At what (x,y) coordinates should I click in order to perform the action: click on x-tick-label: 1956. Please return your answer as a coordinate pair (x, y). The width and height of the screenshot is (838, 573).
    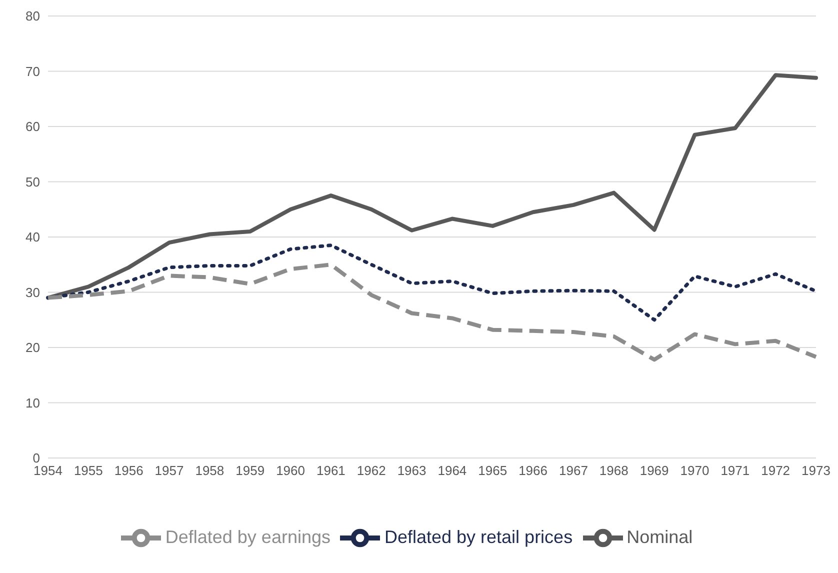
    Looking at the image, I should click on (129, 470).